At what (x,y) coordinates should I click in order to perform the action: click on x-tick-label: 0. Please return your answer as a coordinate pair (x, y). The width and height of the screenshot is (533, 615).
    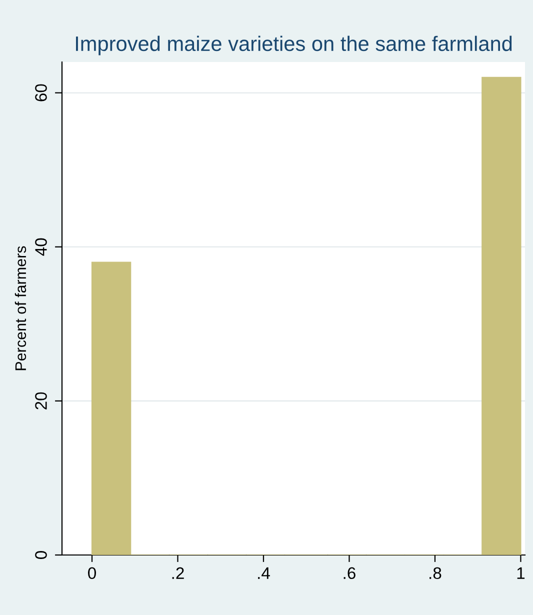
    Looking at the image, I should click on (92, 573).